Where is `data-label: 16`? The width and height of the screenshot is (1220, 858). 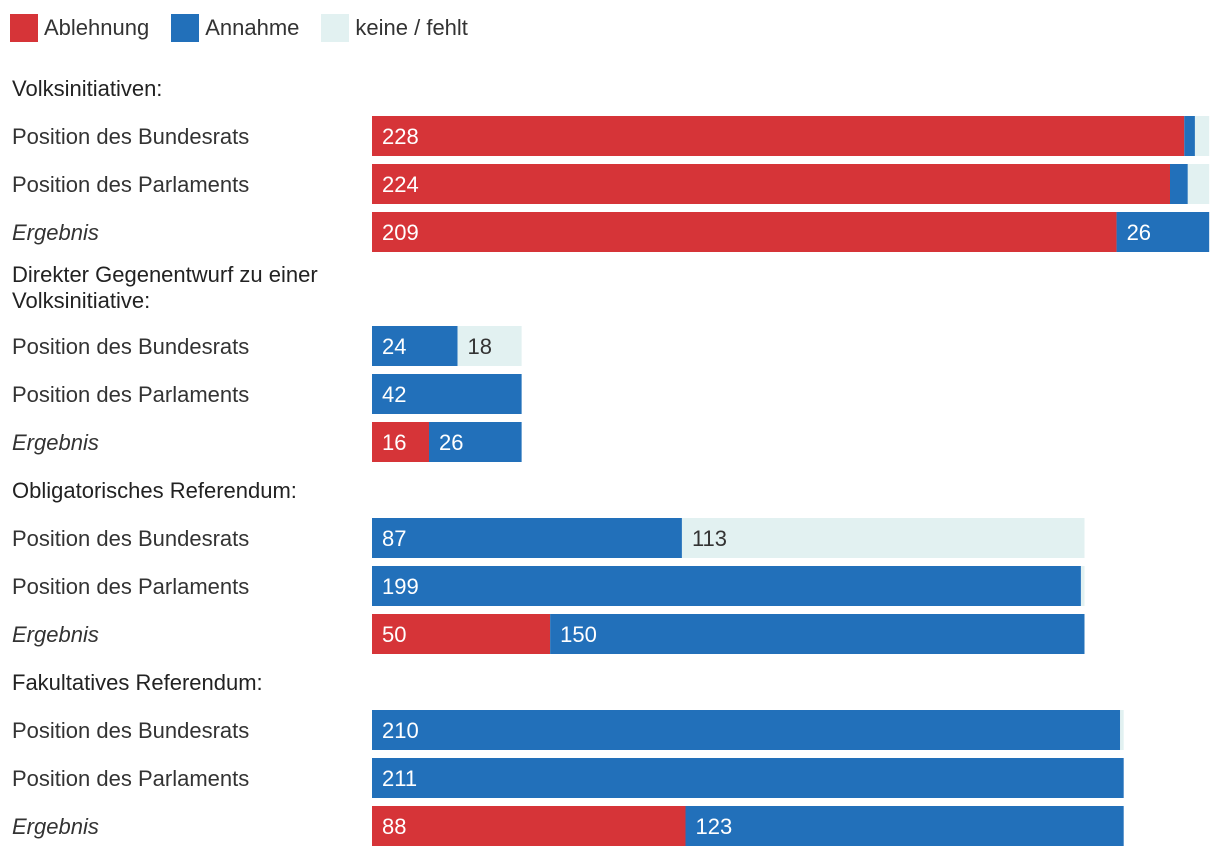 data-label: 16 is located at coordinates (394, 442).